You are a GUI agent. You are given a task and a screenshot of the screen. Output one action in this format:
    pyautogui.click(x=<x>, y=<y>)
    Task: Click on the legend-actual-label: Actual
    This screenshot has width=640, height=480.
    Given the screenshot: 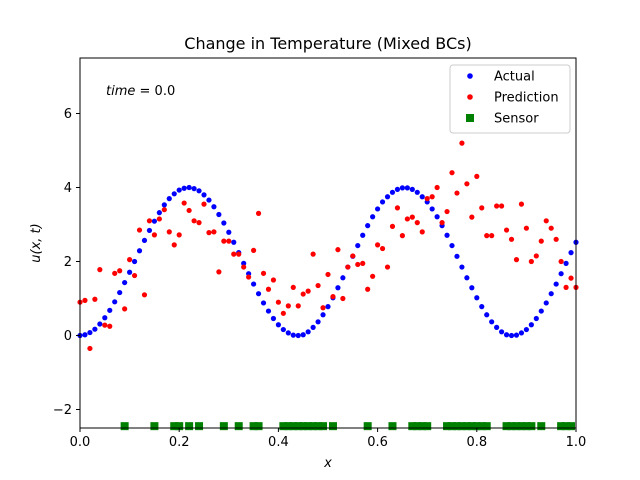 What is the action you would take?
    pyautogui.click(x=514, y=77)
    